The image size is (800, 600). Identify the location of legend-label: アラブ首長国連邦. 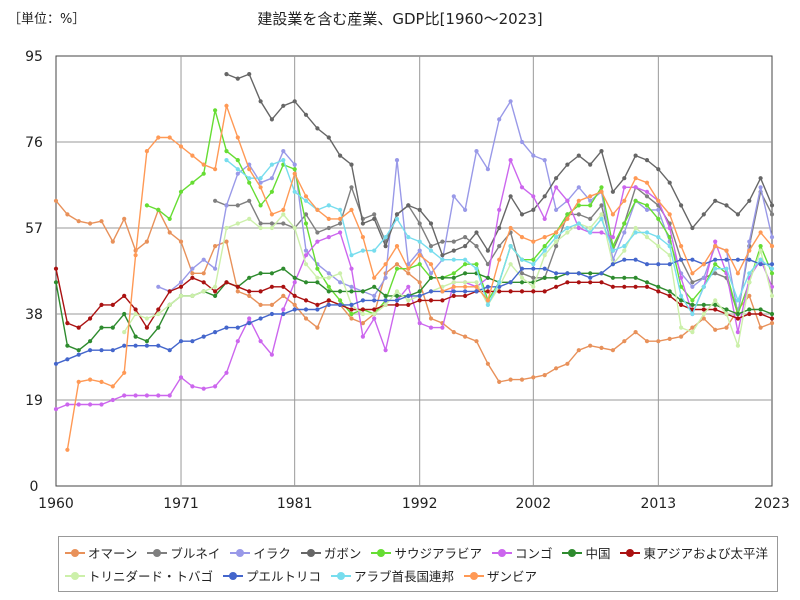
(404, 576).